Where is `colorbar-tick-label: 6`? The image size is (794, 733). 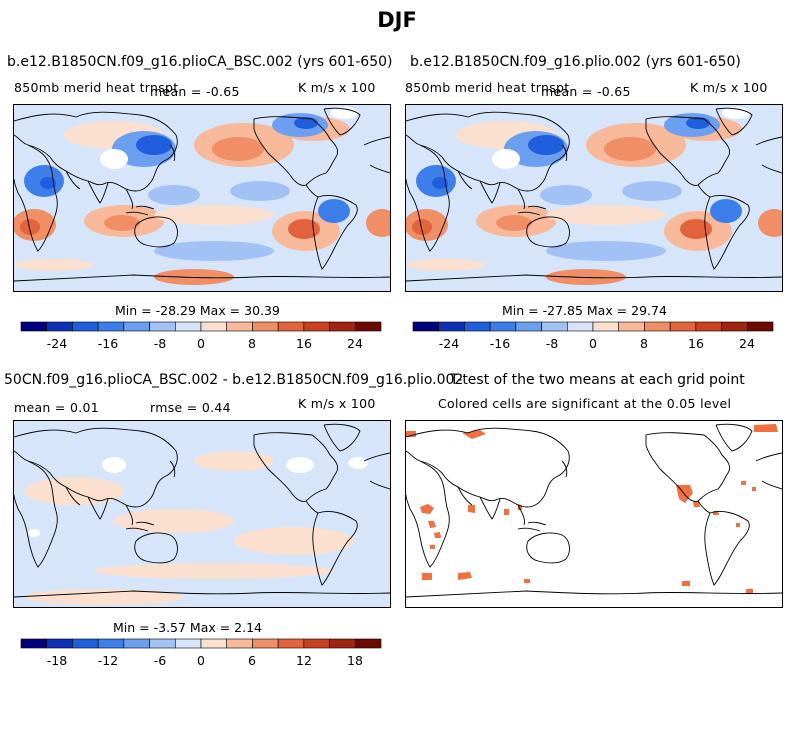 colorbar-tick-label: 6 is located at coordinates (252, 660).